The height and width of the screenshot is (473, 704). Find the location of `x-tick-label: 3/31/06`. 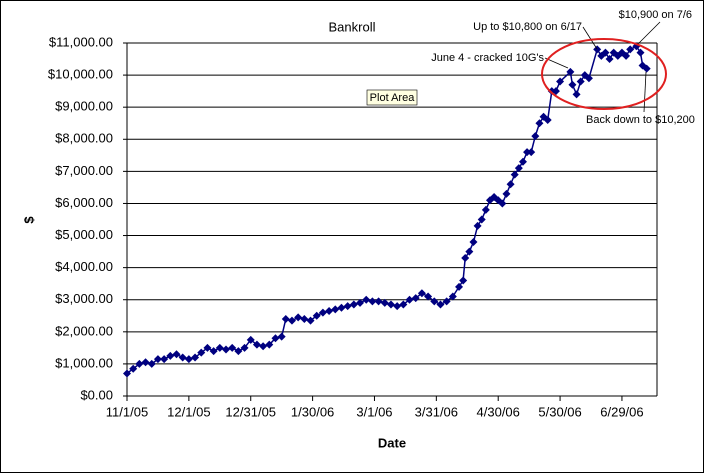

x-tick-label: 3/31/06 is located at coordinates (436, 411).